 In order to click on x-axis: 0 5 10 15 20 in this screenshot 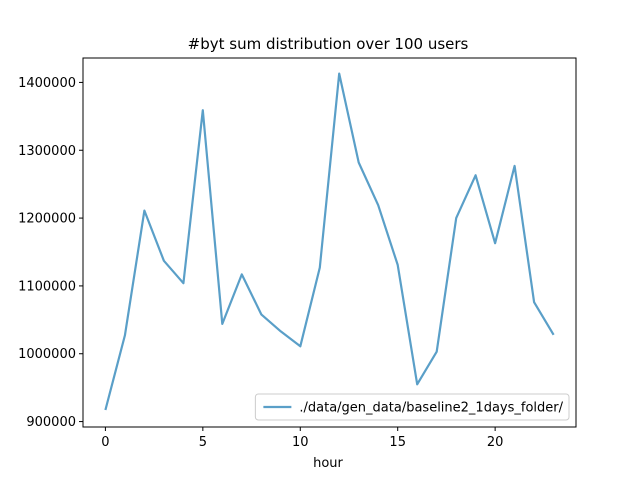, I will do `click(302, 438)`.